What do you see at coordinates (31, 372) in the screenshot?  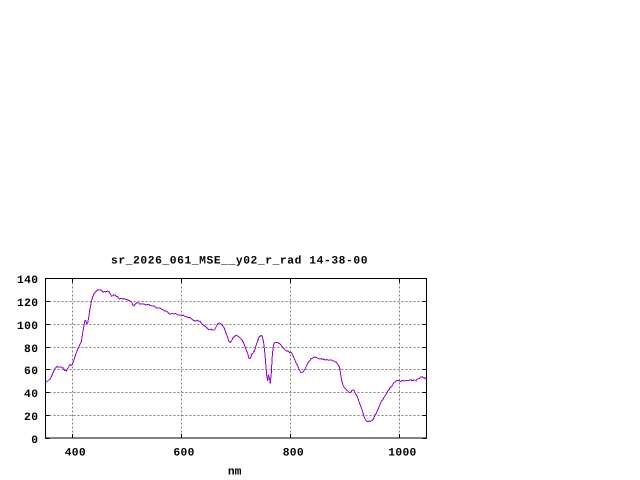 I see `svg-text: 60` at bounding box center [31, 372].